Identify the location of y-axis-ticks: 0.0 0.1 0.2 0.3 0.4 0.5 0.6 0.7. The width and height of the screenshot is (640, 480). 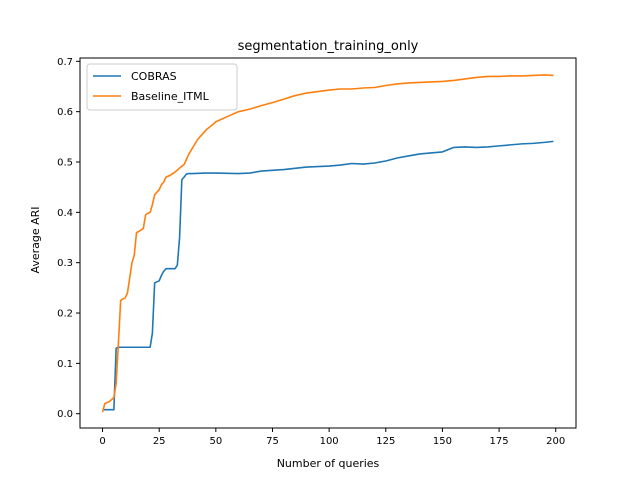
(68, 238).